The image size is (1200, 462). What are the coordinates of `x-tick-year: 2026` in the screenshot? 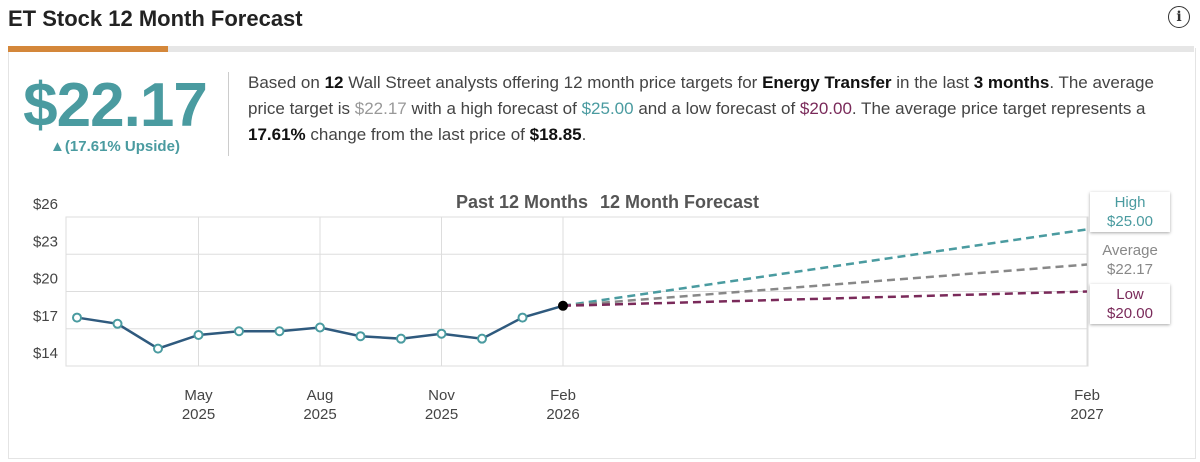 It's located at (562, 414).